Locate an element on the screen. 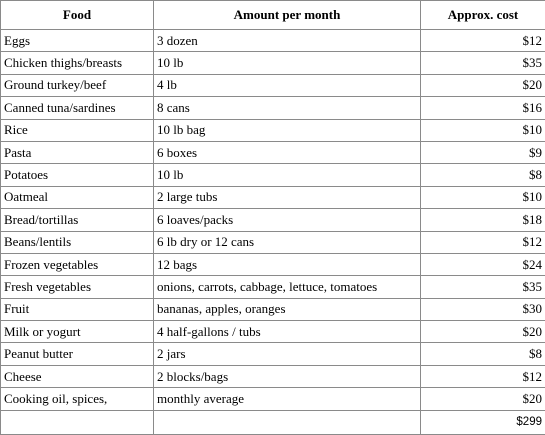 Image resolution: width=545 pixels, height=435 pixels. food-row: Fruit bananas, apples, oranges $30 is located at coordinates (272, 309).